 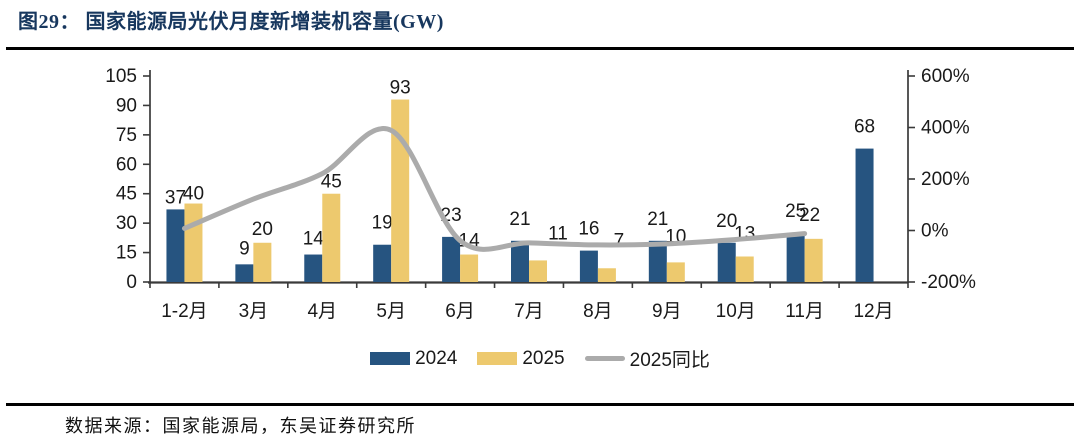 What do you see at coordinates (945, 128) in the screenshot?
I see `y-axis-right-tick-label: 400%` at bounding box center [945, 128].